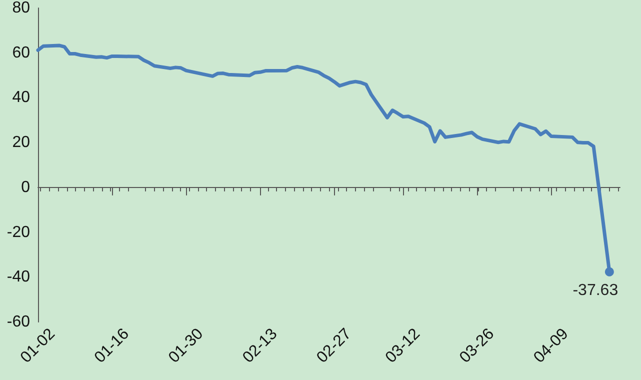  What do you see at coordinates (18, 322) in the screenshot?
I see `y-tick-label: -60` at bounding box center [18, 322].